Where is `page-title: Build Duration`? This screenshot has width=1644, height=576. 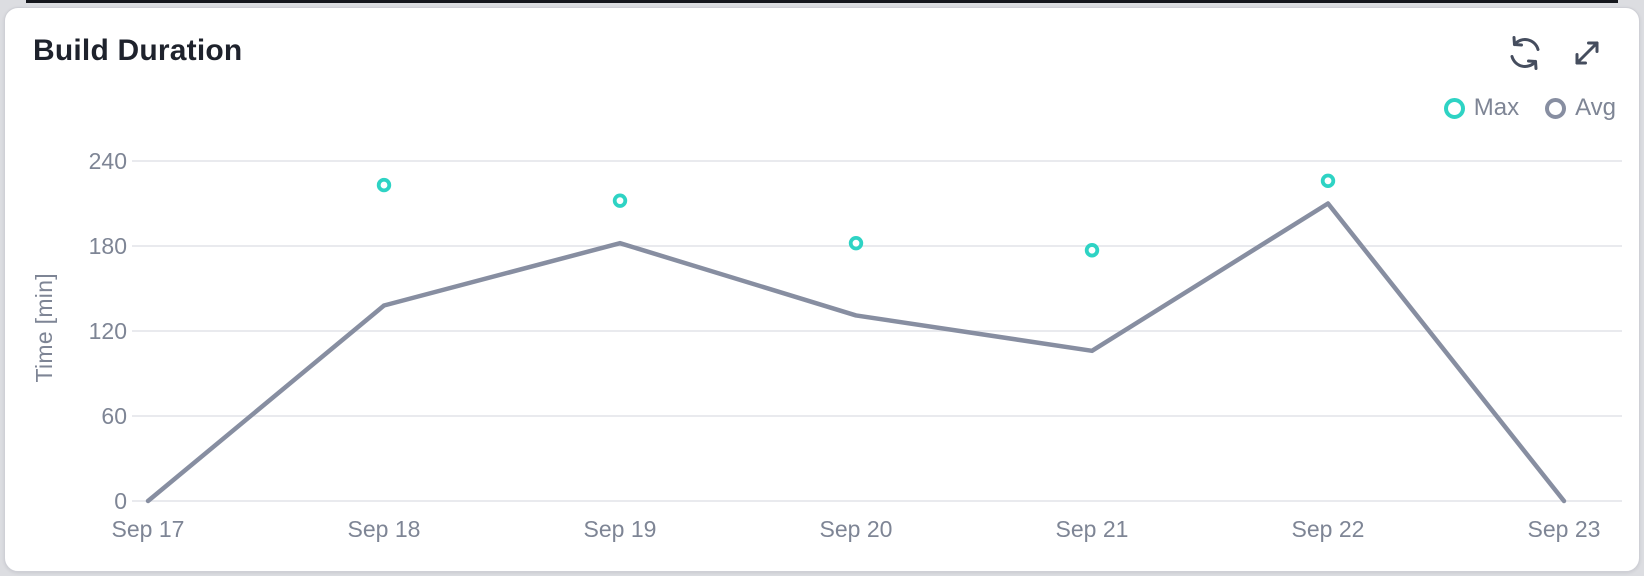 page-title: Build Duration is located at coordinates (138, 50).